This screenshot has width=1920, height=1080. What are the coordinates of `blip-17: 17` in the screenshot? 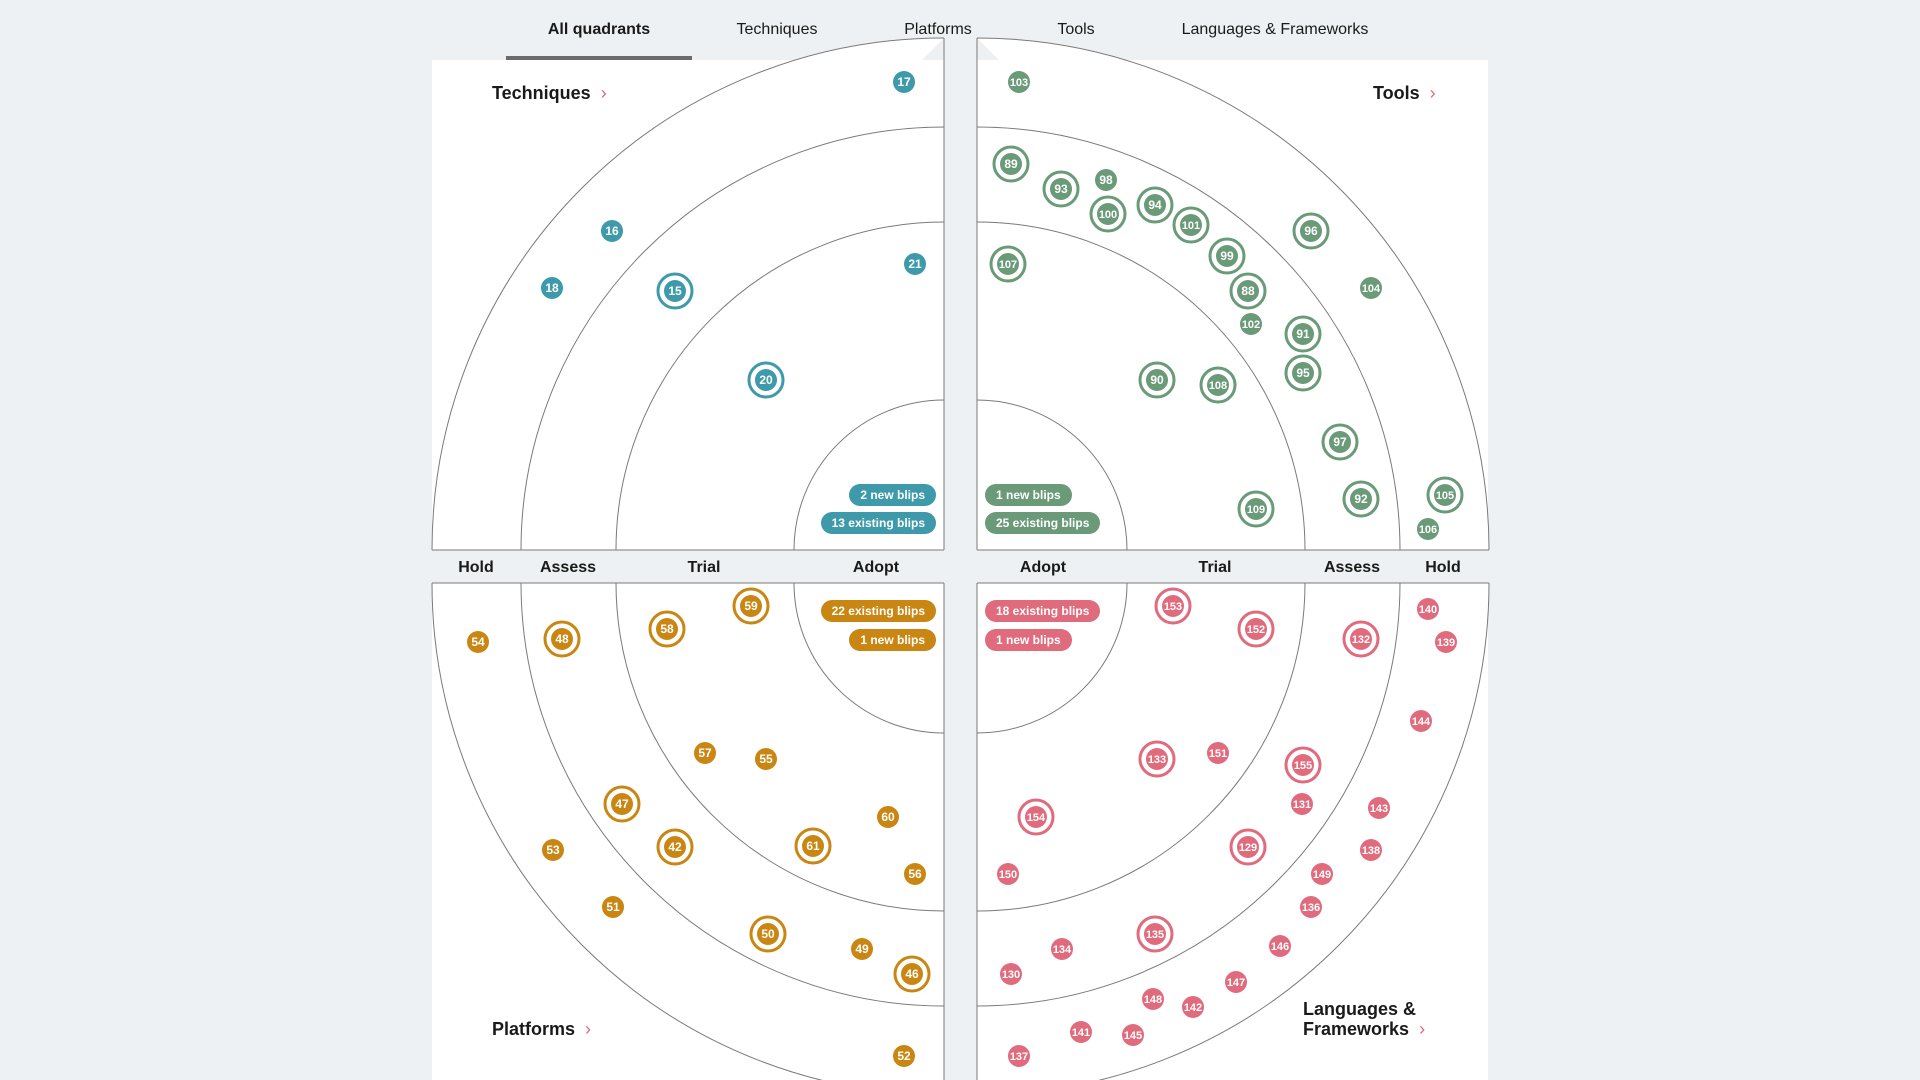 It's located at (904, 82).